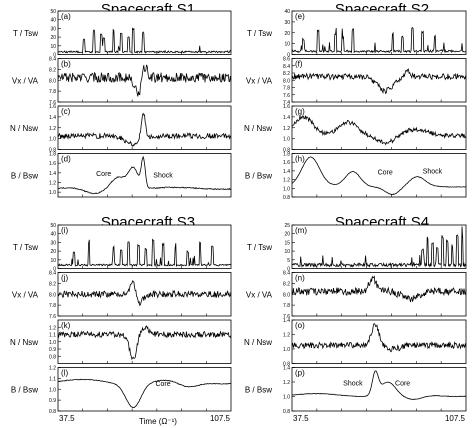 Image resolution: width=474 pixels, height=428 pixels. I want to click on panel-letter: (l), so click(64, 373).